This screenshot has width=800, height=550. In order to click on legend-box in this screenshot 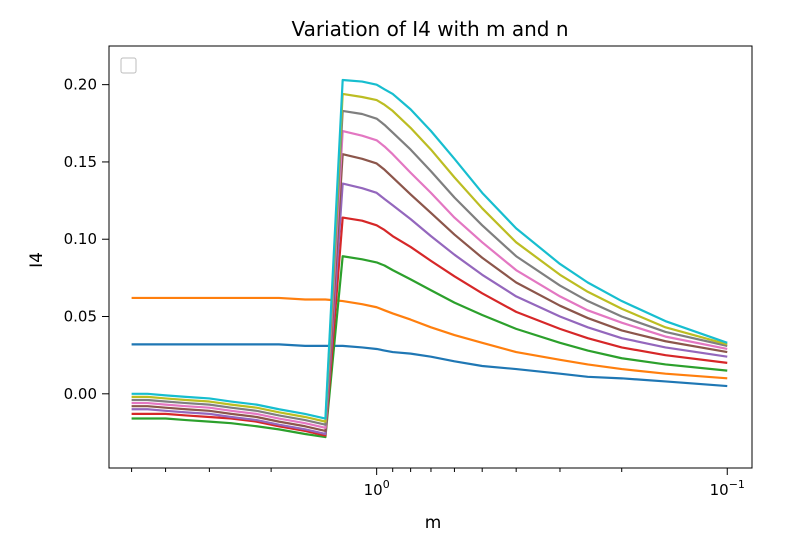, I will do `click(128, 65)`.